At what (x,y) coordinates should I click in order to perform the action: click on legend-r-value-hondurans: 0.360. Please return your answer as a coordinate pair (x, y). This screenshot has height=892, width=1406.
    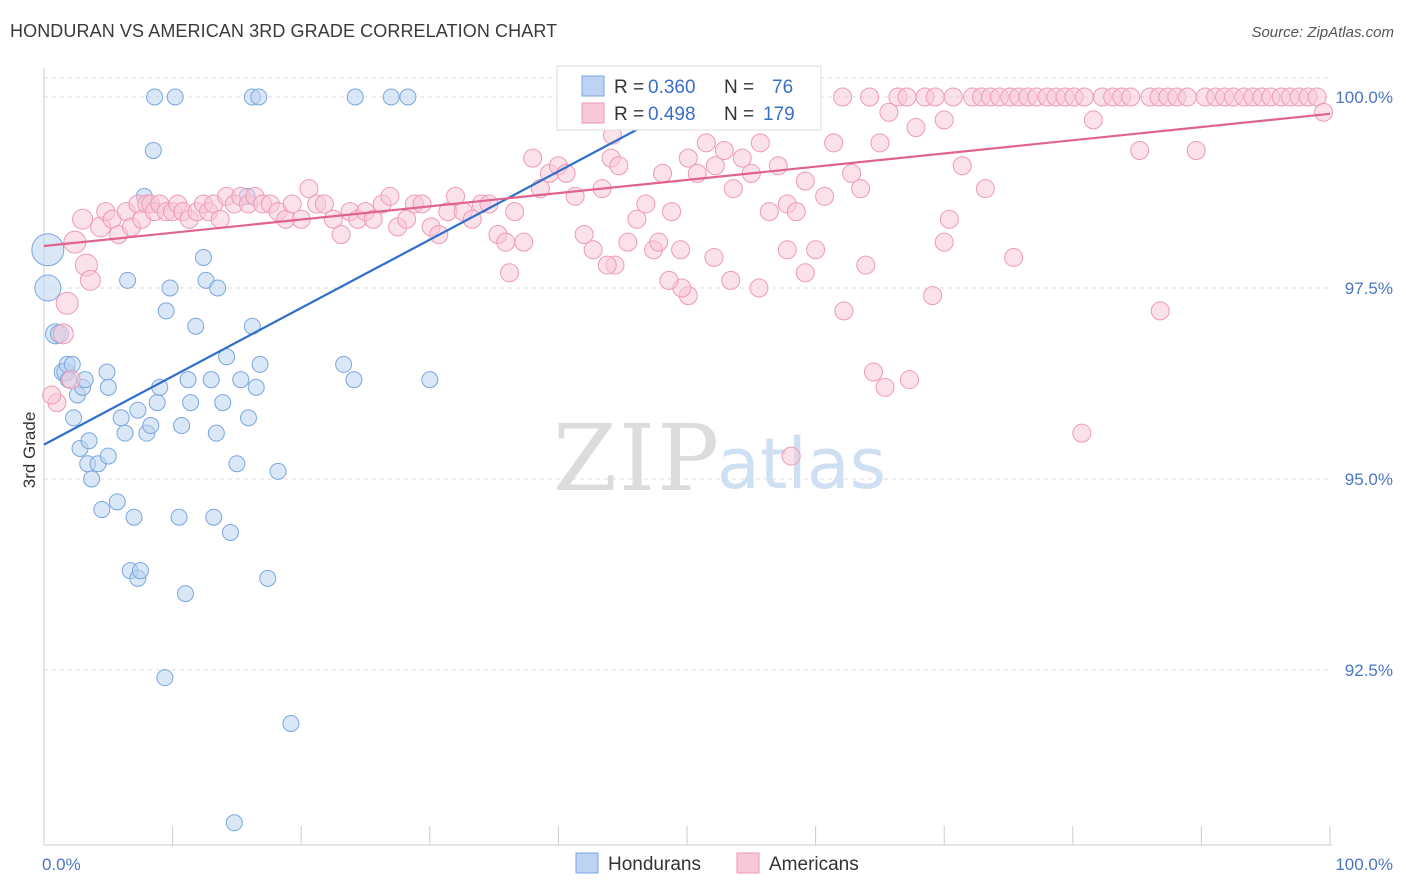
    Looking at the image, I should click on (672, 87).